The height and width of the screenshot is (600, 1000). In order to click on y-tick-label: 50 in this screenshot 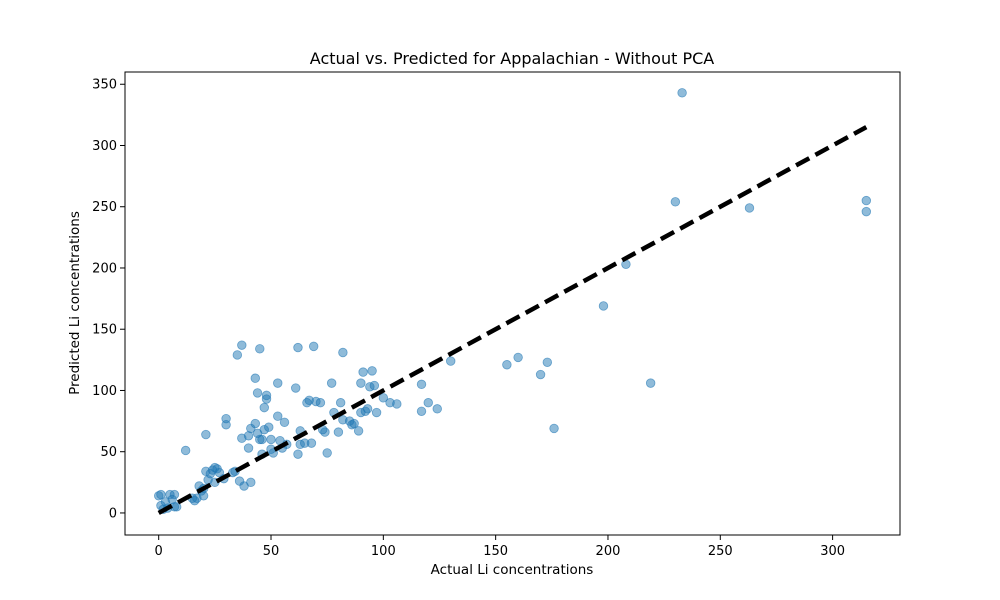, I will do `click(108, 452)`.